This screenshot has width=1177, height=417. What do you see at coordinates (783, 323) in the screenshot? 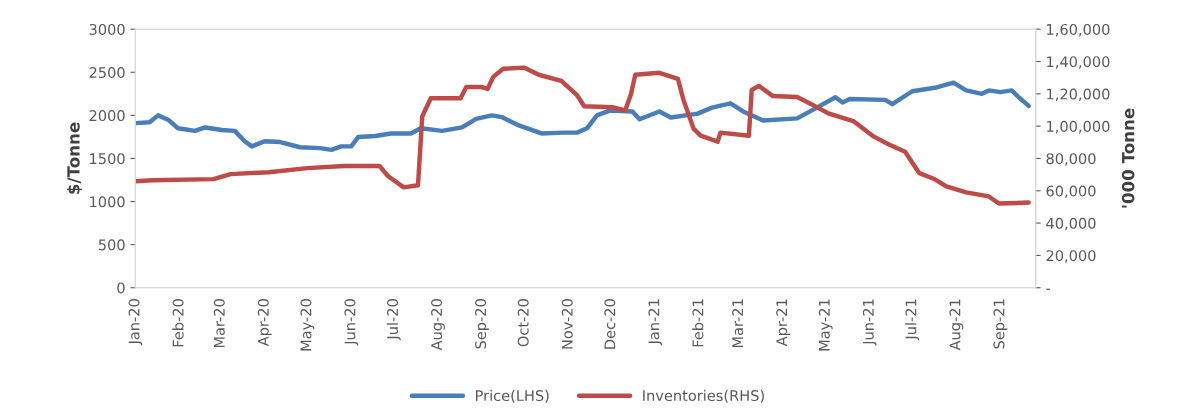
I see `x-tick-label: Apr-21` at bounding box center [783, 323].